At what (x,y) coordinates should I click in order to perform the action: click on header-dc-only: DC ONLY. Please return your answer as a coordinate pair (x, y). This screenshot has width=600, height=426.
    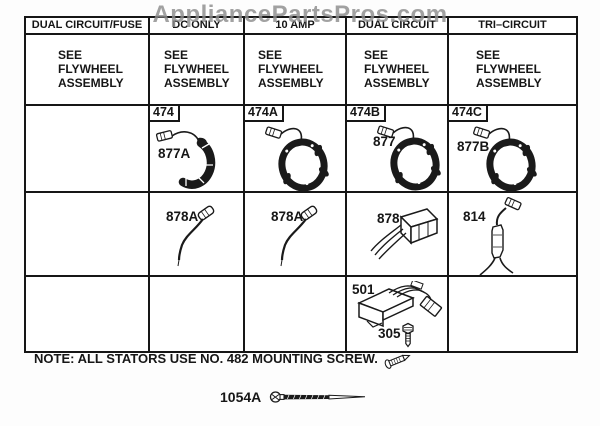
    Looking at the image, I should click on (197, 26).